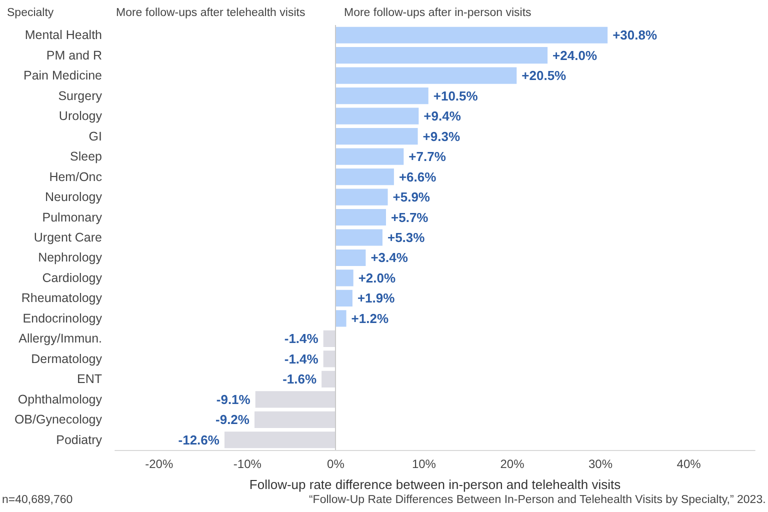  Describe the element at coordinates (435, 484) in the screenshot. I see `x-axis-title: Follow-up rate difference between in-person and telehealth visits` at that location.